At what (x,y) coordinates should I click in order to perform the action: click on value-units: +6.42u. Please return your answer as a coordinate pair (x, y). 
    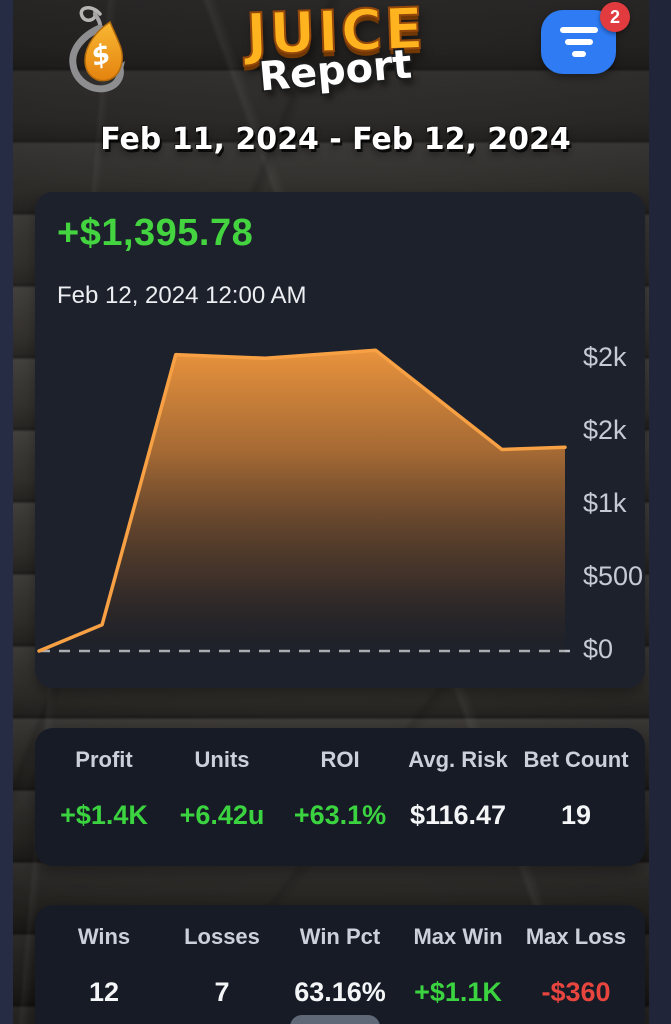
    Looking at the image, I should click on (222, 815).